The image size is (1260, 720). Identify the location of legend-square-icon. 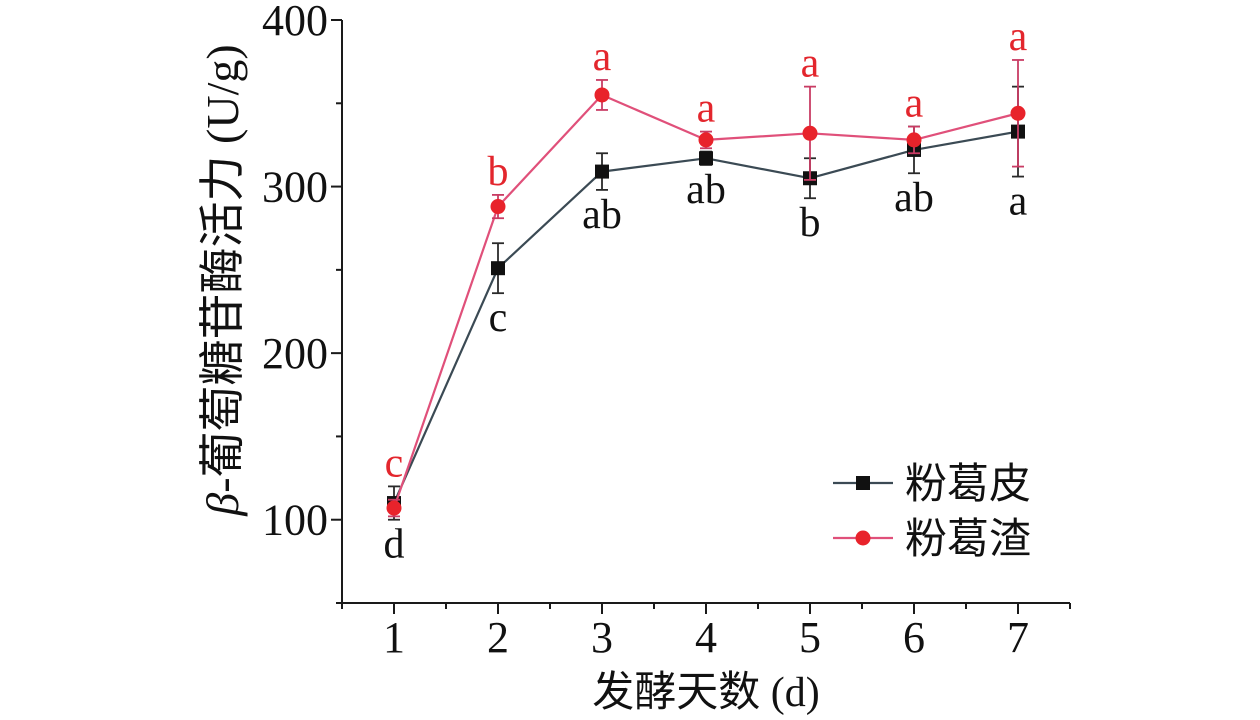
(863, 483).